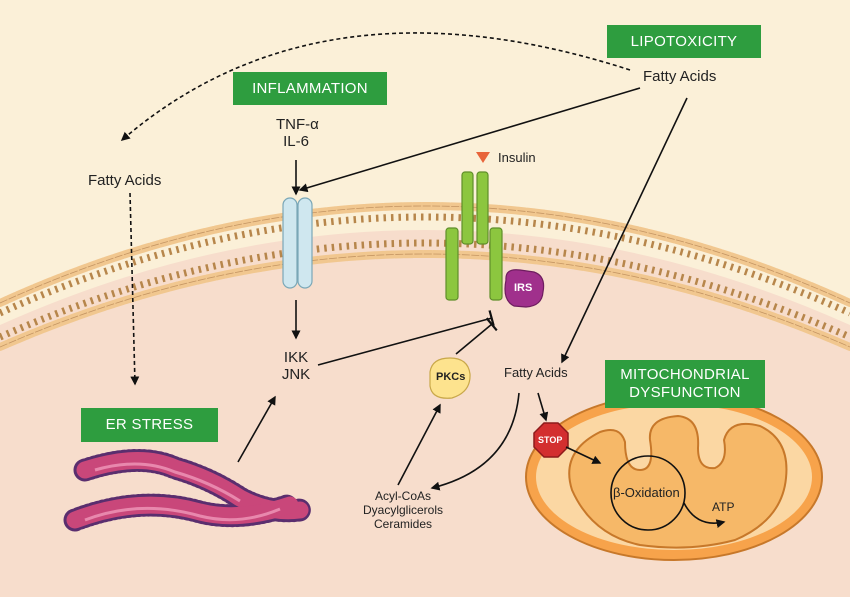  I want to click on pkcs-label: PKCs, so click(451, 377).